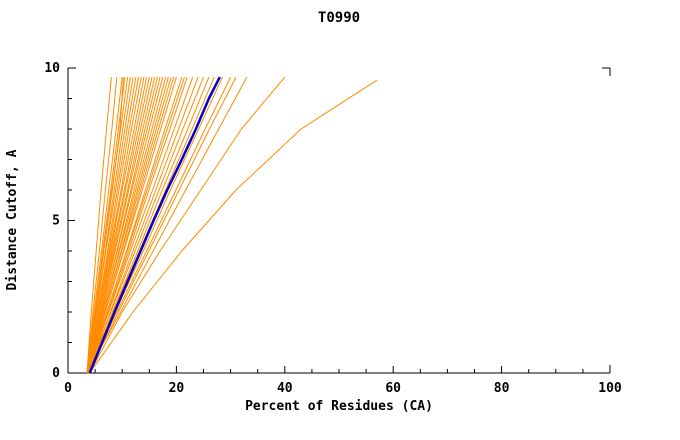 The height and width of the screenshot is (440, 680). What do you see at coordinates (502, 388) in the screenshot?
I see `x-tick-label: 80` at bounding box center [502, 388].